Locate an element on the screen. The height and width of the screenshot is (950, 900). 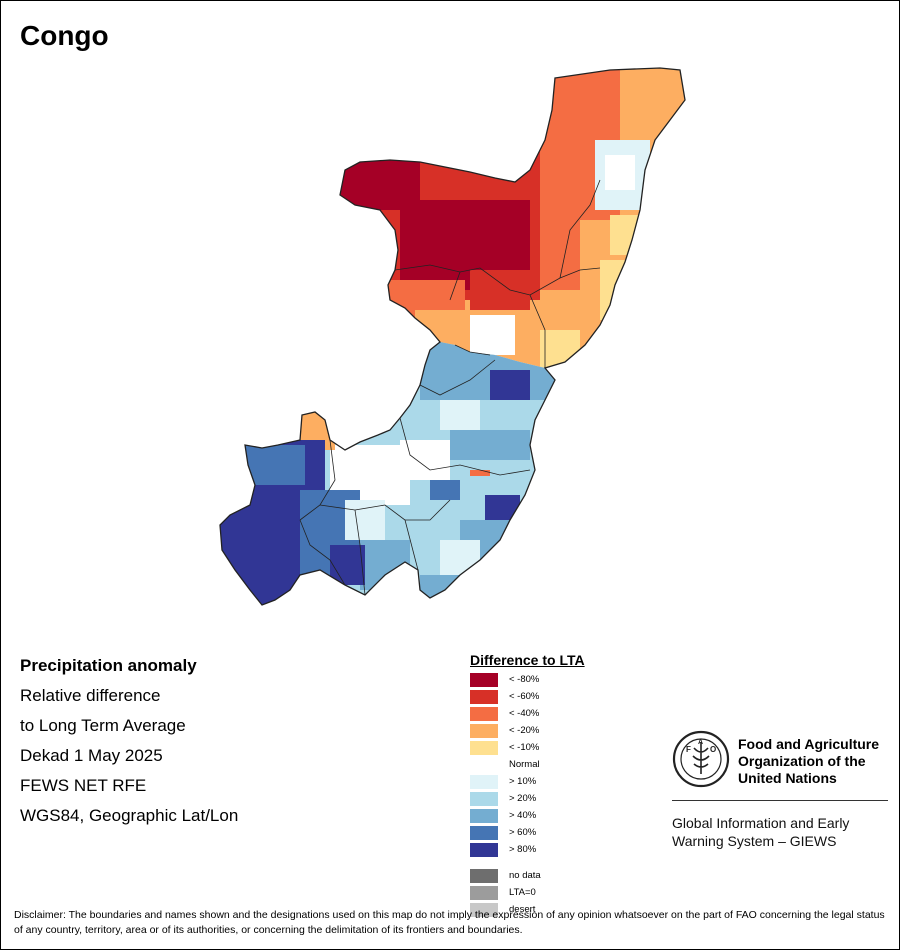
legend-item: > 20% is located at coordinates (550, 799).